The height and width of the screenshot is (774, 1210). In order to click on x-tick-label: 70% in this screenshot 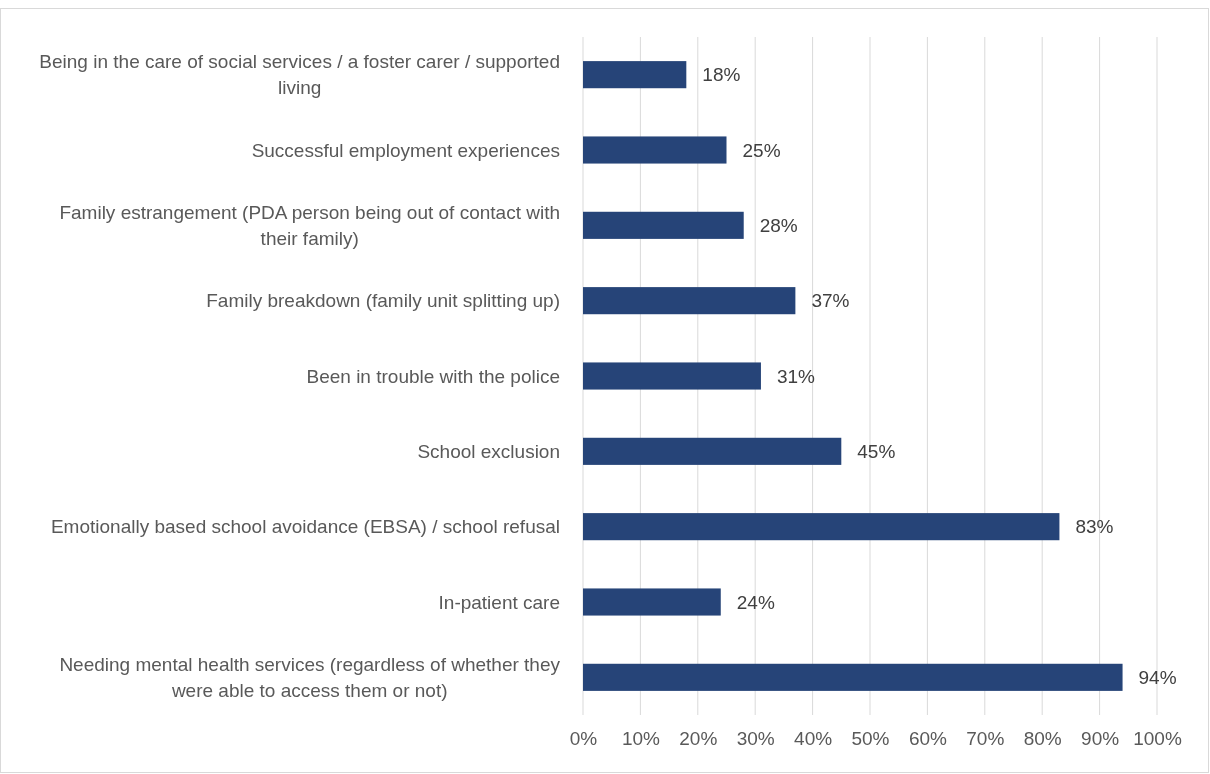, I will do `click(985, 739)`.